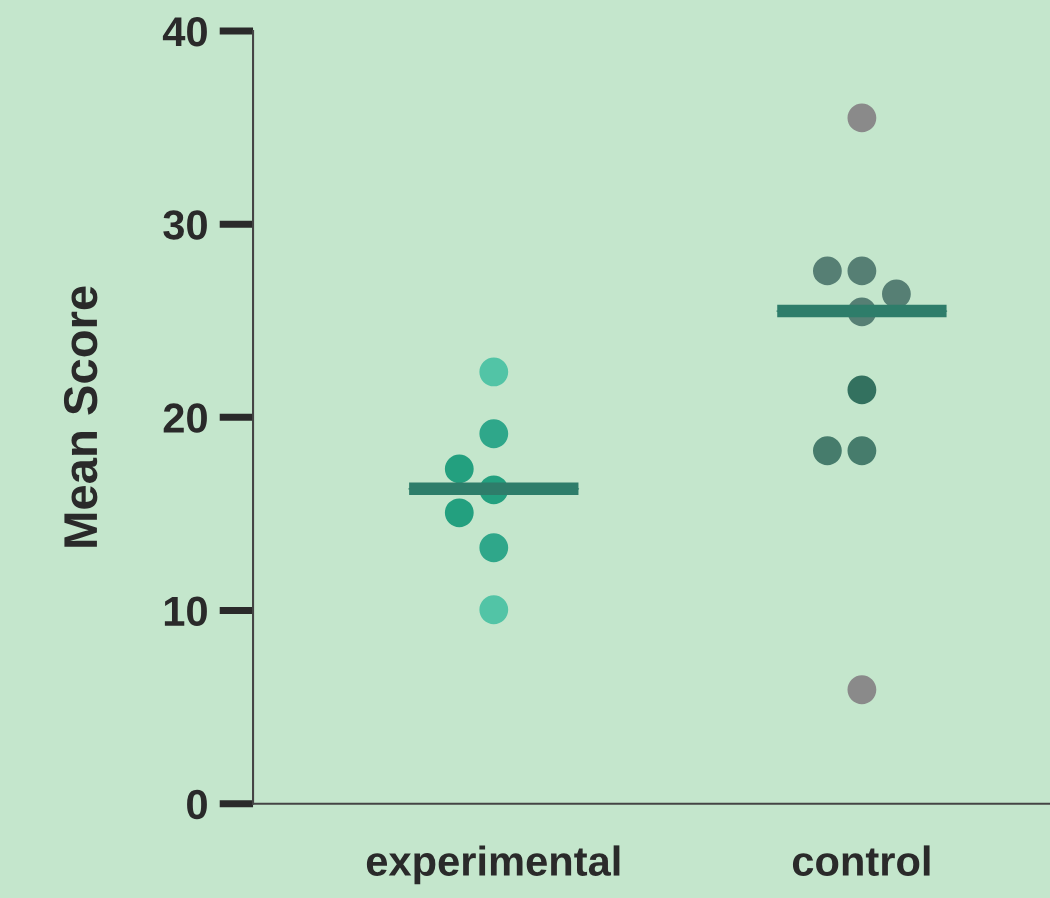 This screenshot has width=1050, height=898. What do you see at coordinates (185, 225) in the screenshot?
I see `y-tick-label: 30` at bounding box center [185, 225].